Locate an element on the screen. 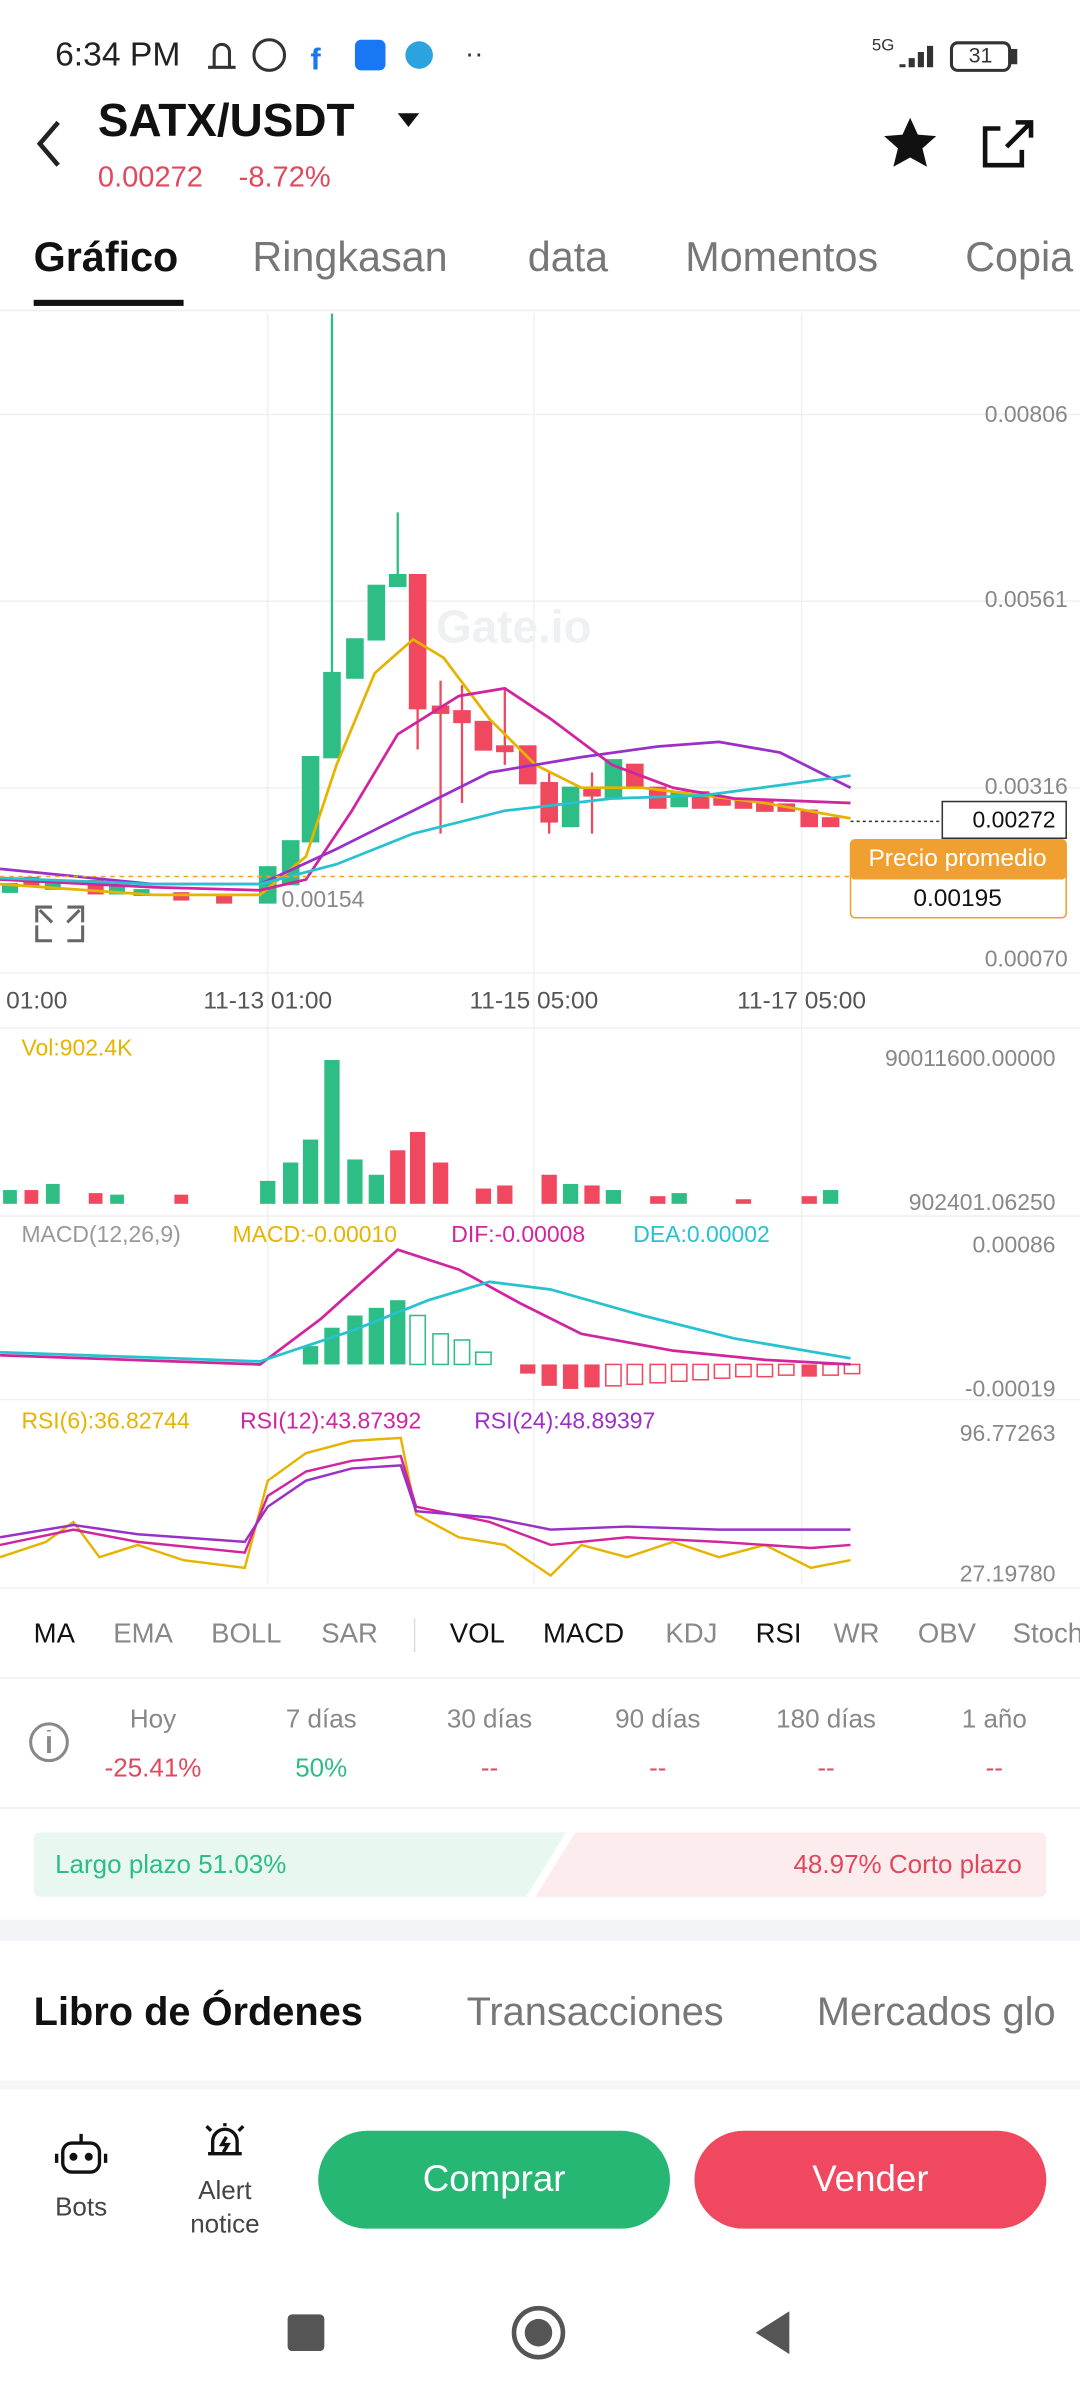 Image resolution: width=1080 pixels, height=2400 pixels. info-icon is located at coordinates (49, 1742).